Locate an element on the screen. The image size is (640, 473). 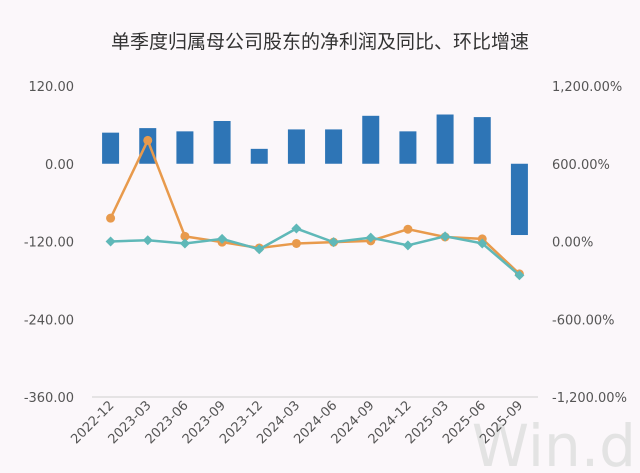
y2-tick-label: 0.00% is located at coordinates (572, 243).